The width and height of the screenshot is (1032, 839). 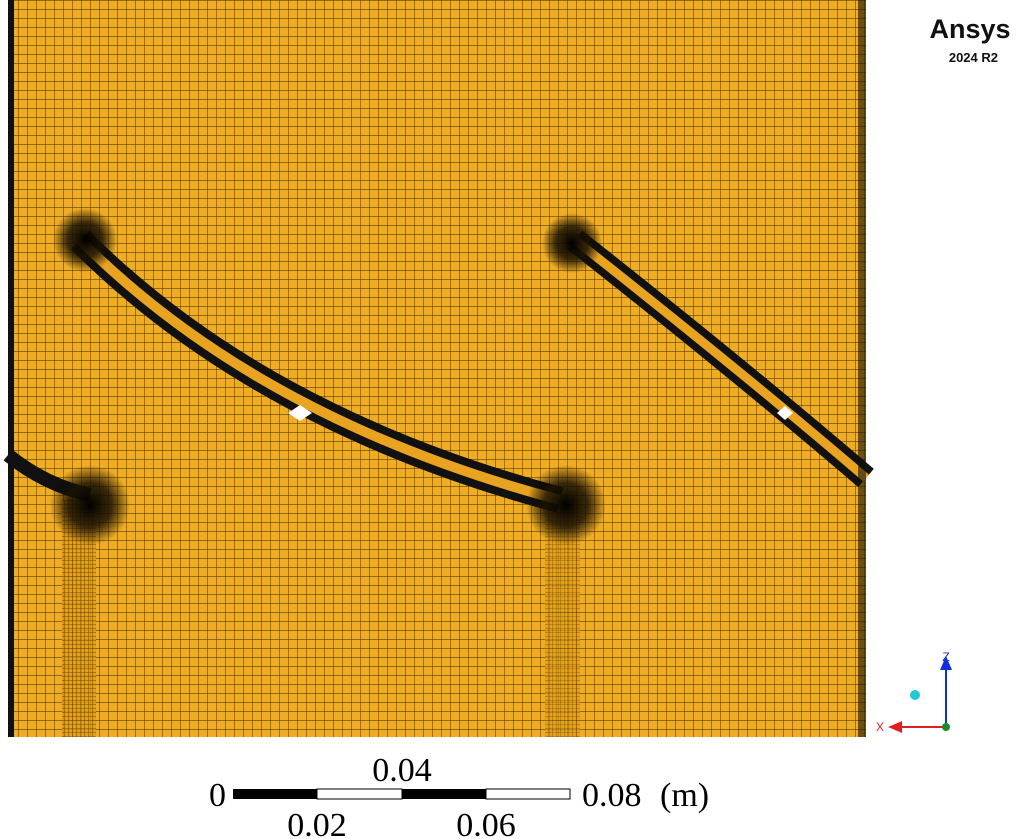 I want to click on x-label: X, so click(x=880, y=727).